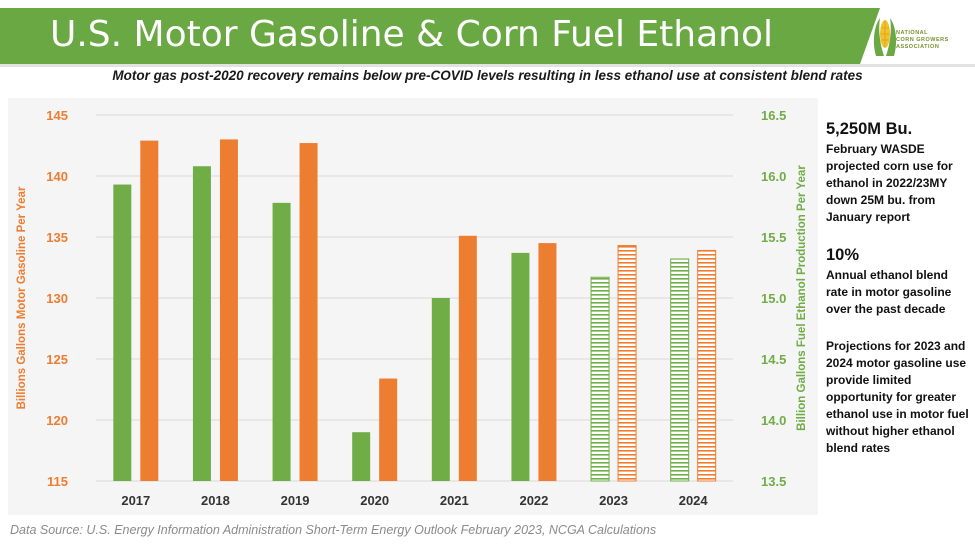  I want to click on ncga-logo: NATIONAL CORN GROWERS ASSOCIATION, so click(922, 38).